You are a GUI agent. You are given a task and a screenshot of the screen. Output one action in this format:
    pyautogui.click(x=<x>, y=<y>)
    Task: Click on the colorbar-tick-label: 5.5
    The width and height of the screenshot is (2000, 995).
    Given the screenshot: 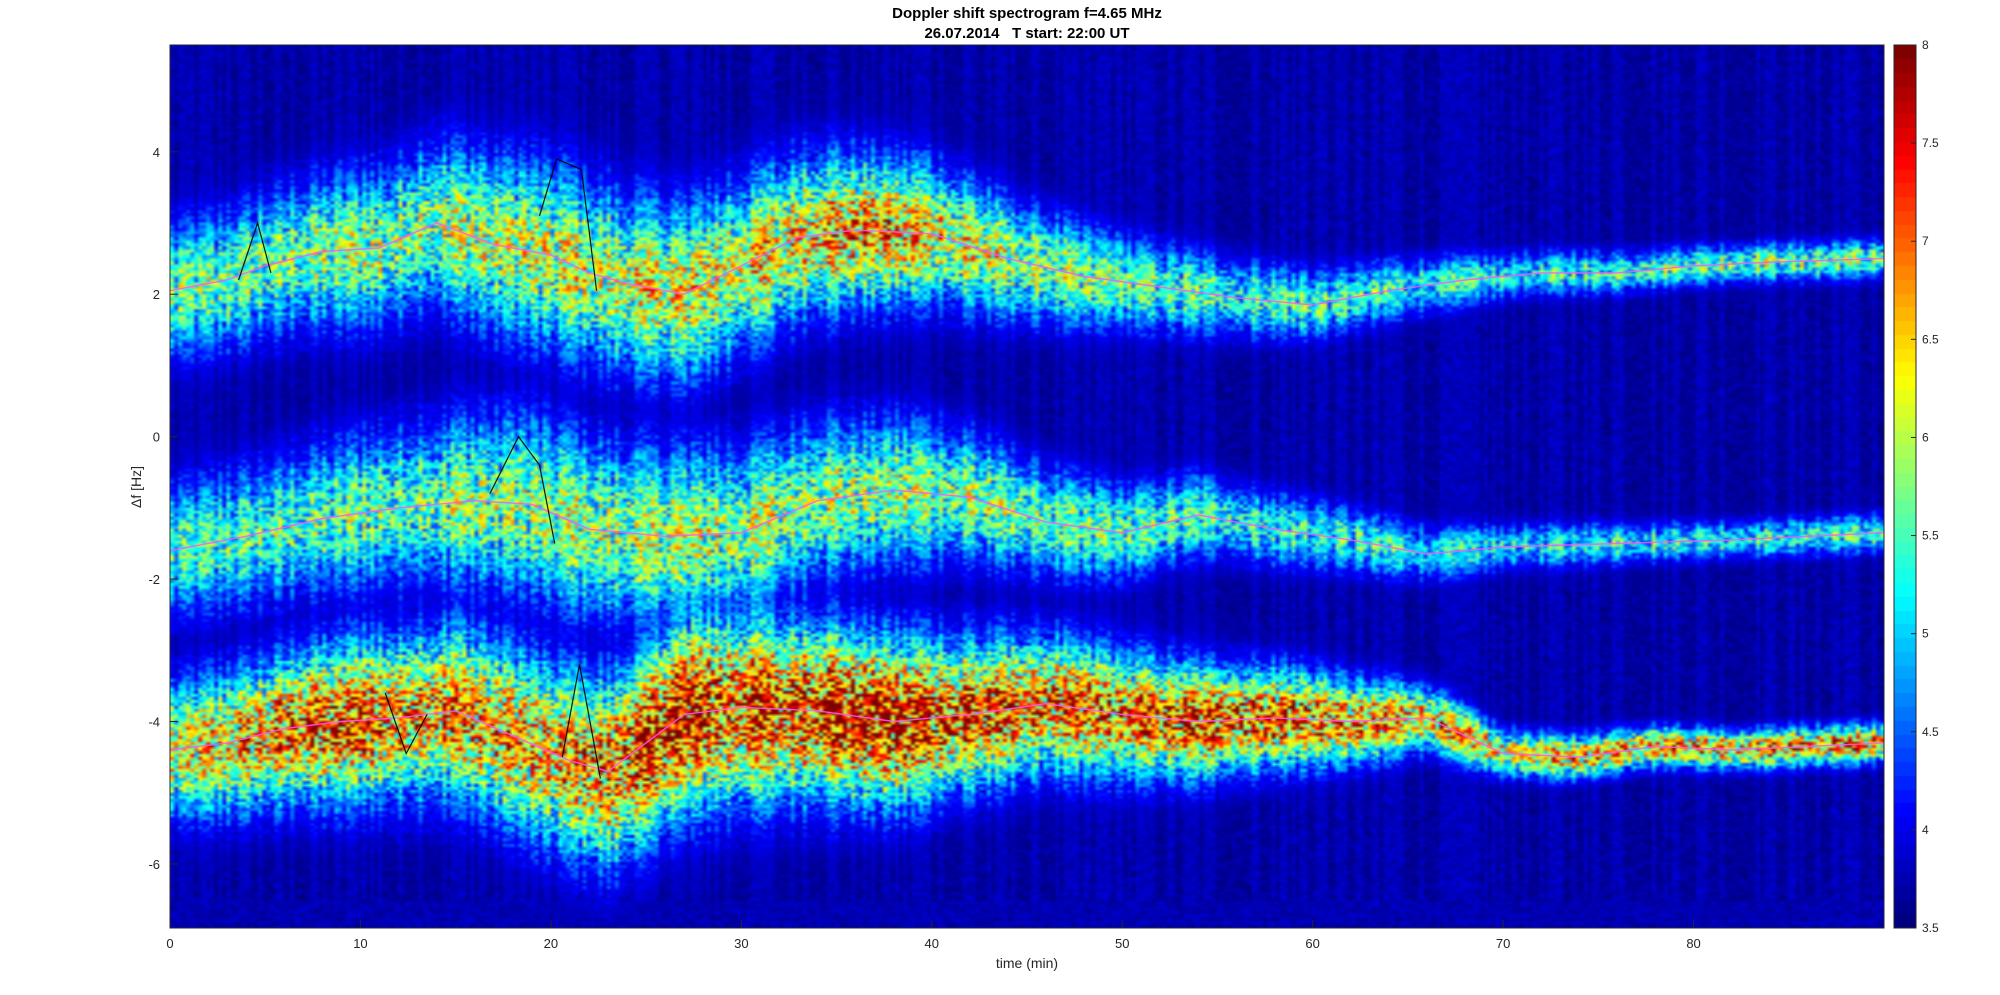 What is the action you would take?
    pyautogui.click(x=1930, y=536)
    